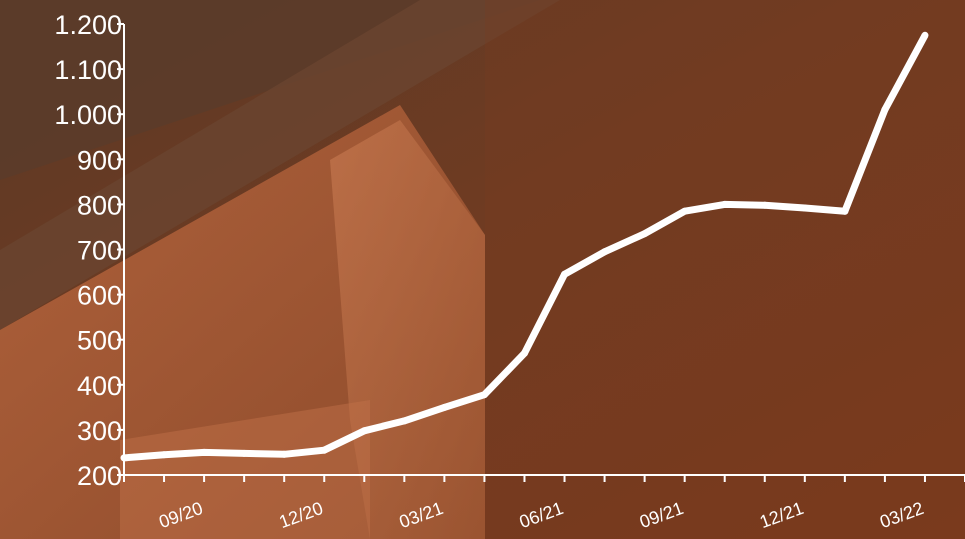  Describe the element at coordinates (88, 25) in the screenshot. I see `y-tick-label: 1.200` at that location.